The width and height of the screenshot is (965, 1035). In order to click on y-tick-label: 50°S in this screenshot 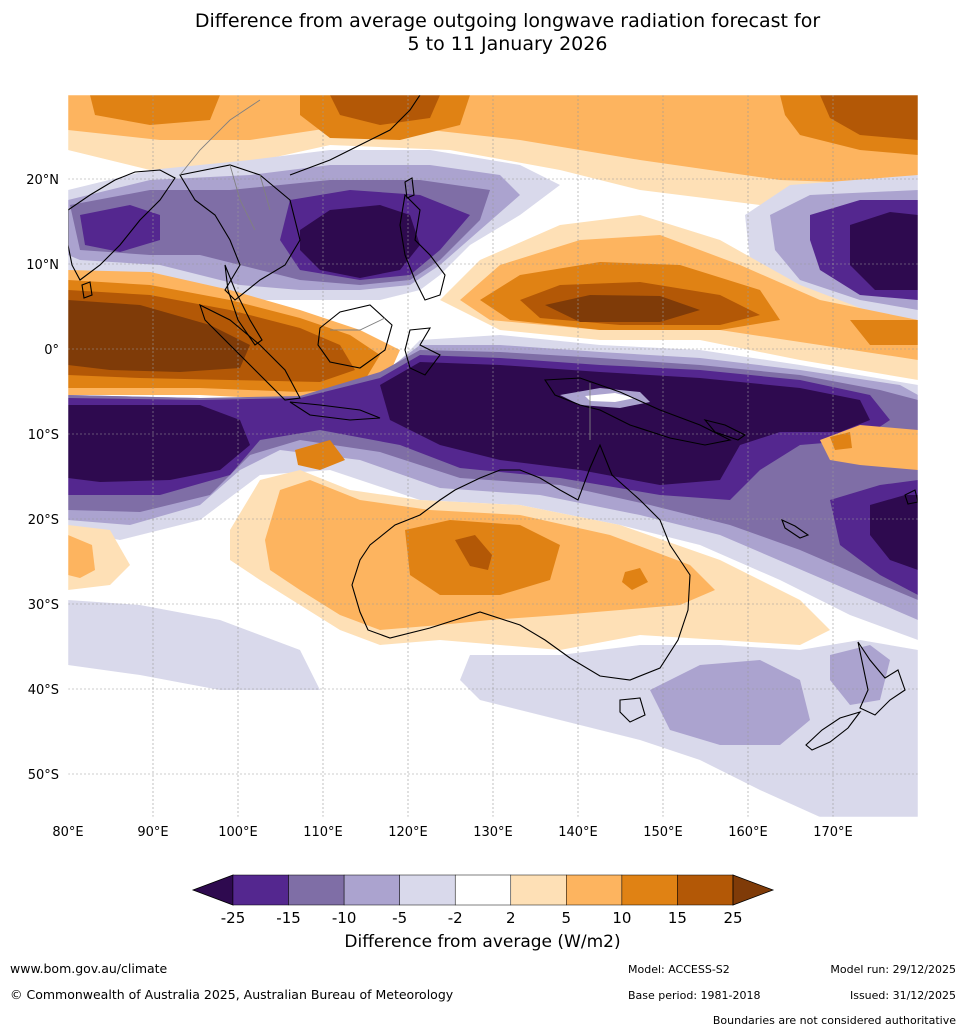, I will do `click(43, 775)`.